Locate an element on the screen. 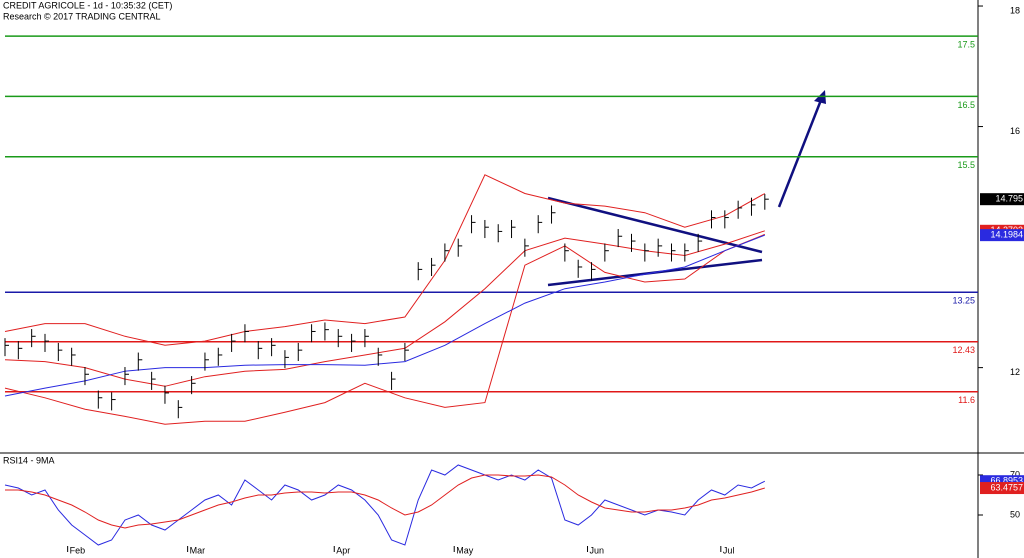 The image size is (1024, 558). y-tick-label: 18 is located at coordinates (1015, 10).